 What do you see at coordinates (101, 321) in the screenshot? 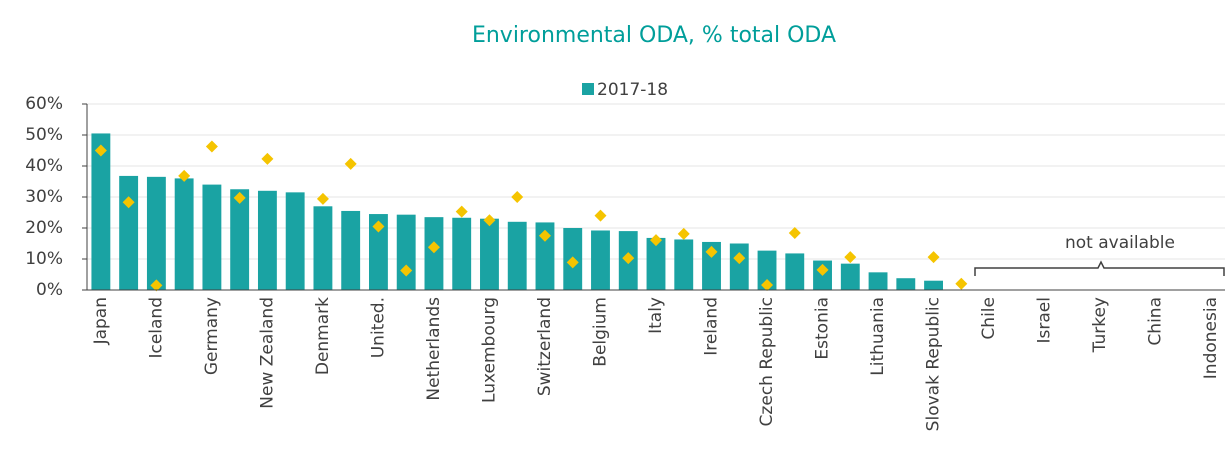
I see `x-tick-label: Japan` at bounding box center [101, 321].